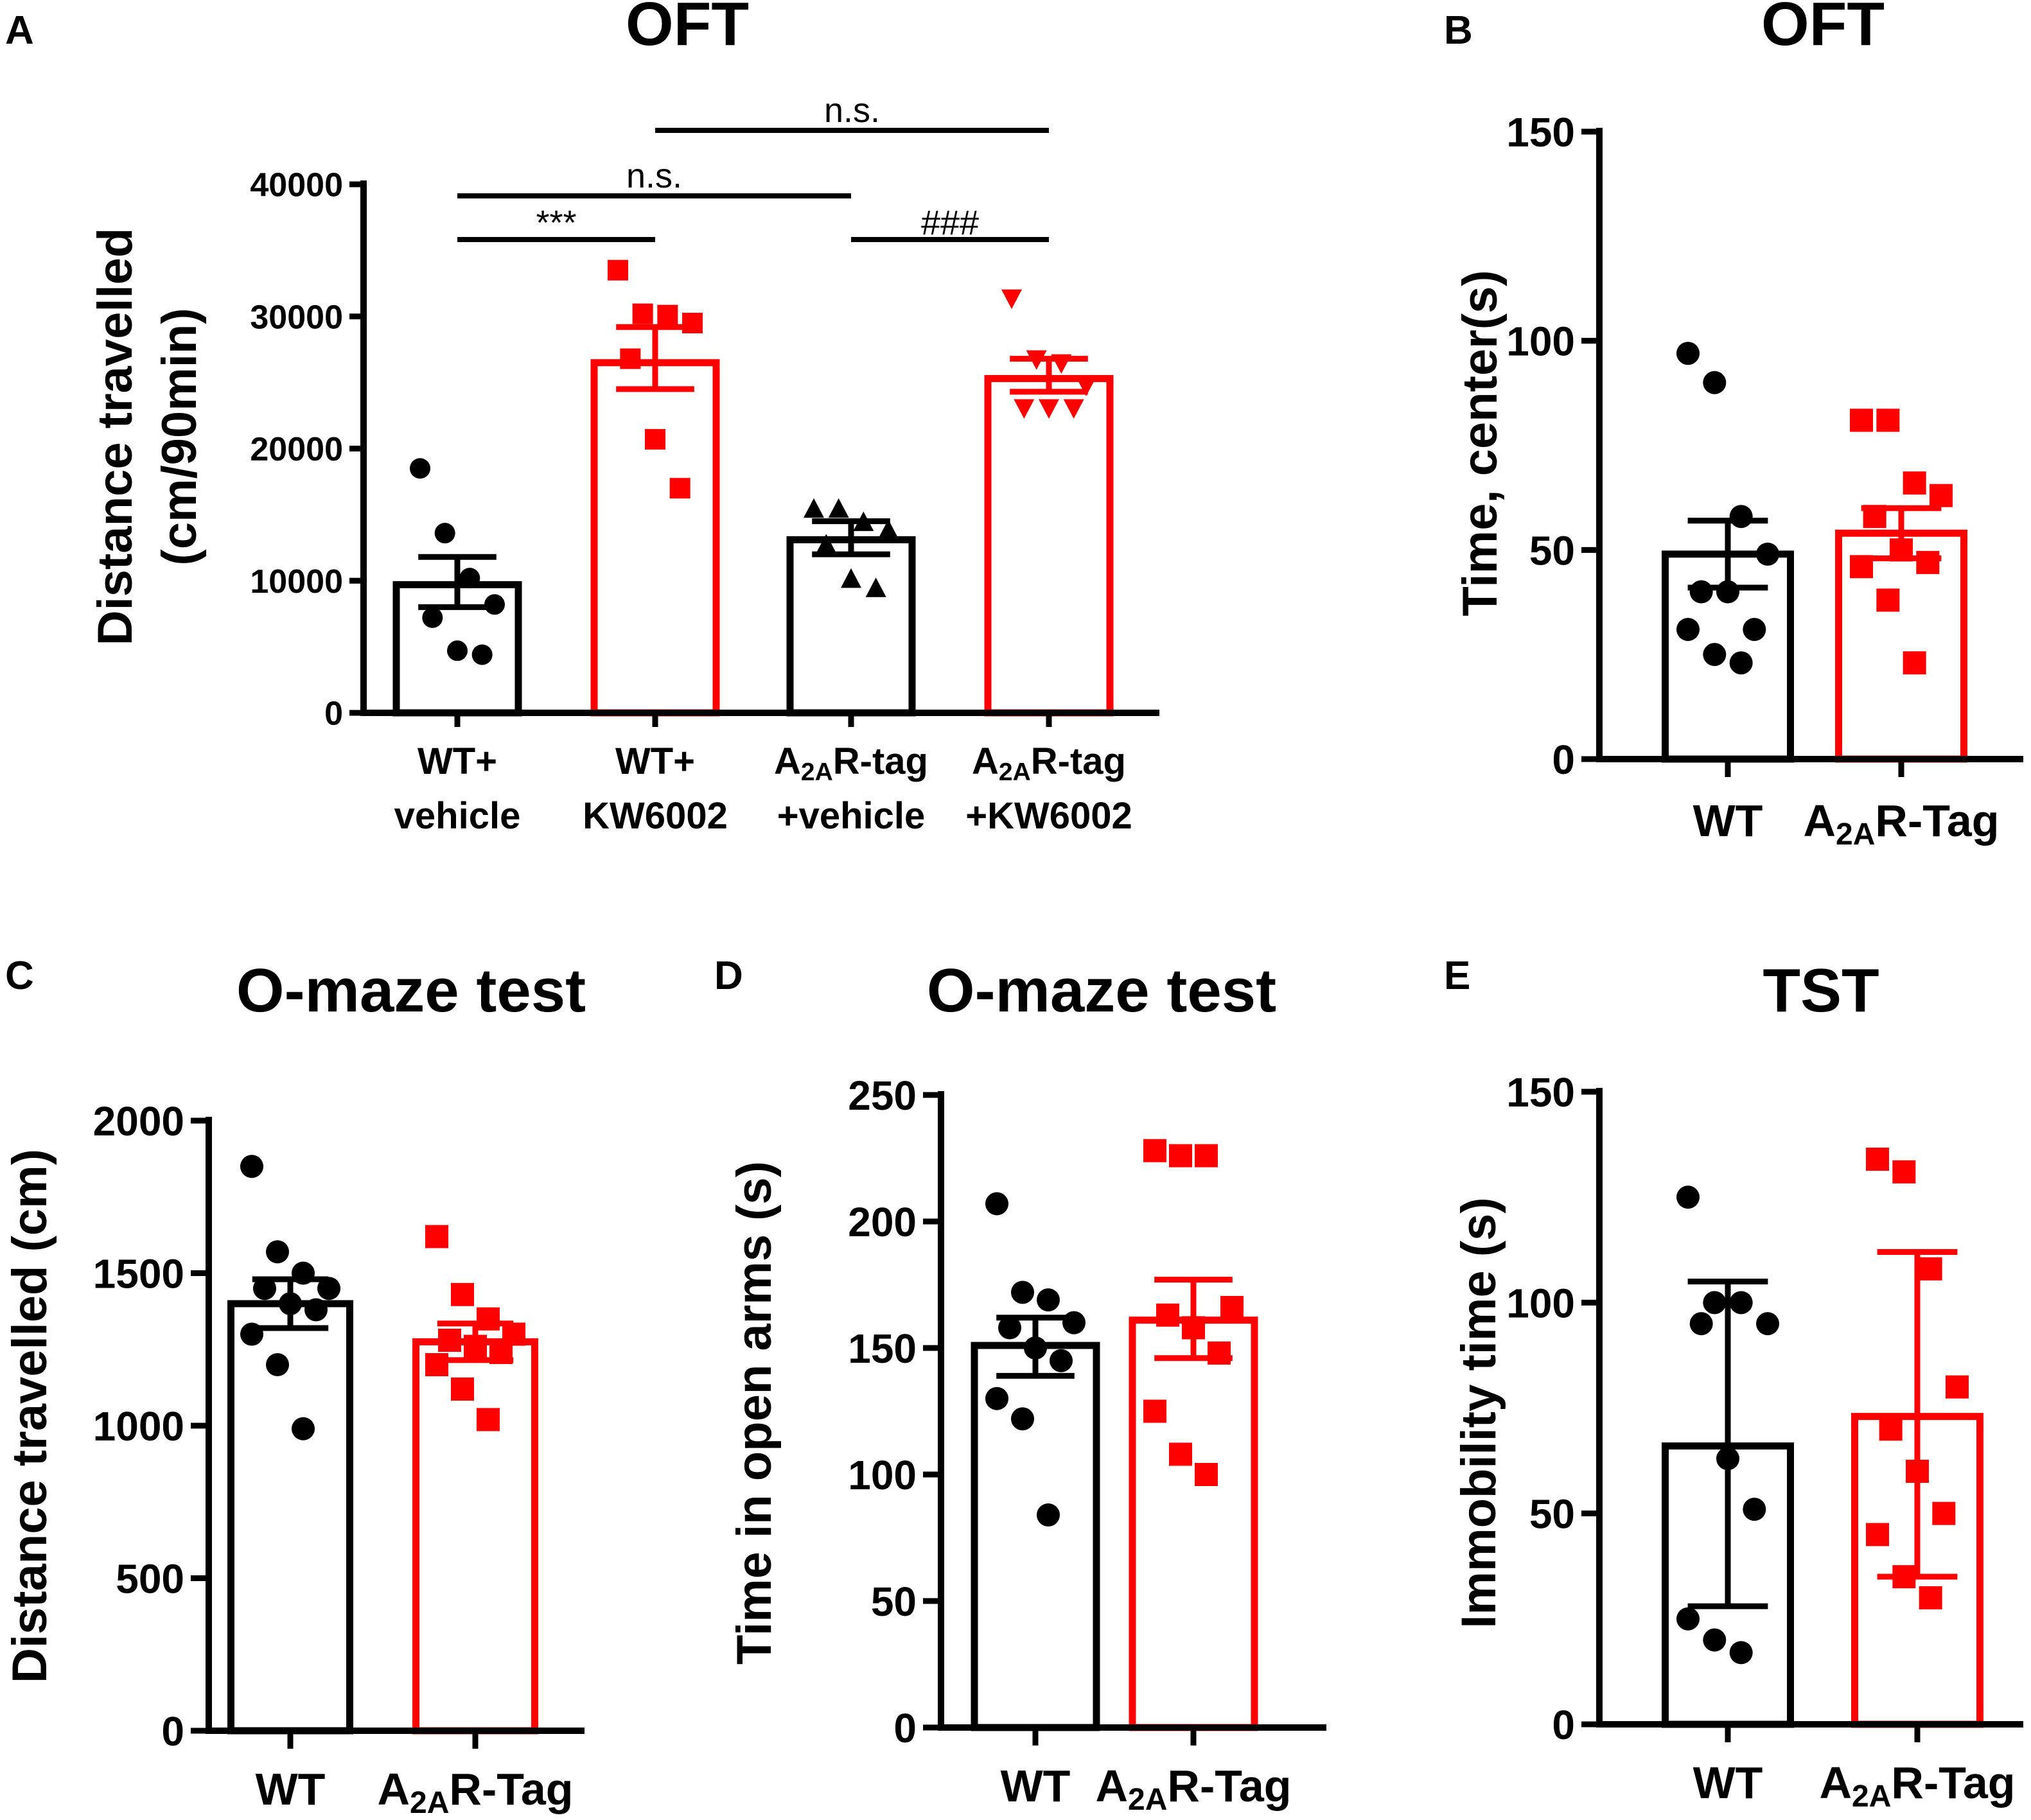 This screenshot has width=2031, height=1820. I want to click on x-tick-label: KW6002, so click(655, 816).